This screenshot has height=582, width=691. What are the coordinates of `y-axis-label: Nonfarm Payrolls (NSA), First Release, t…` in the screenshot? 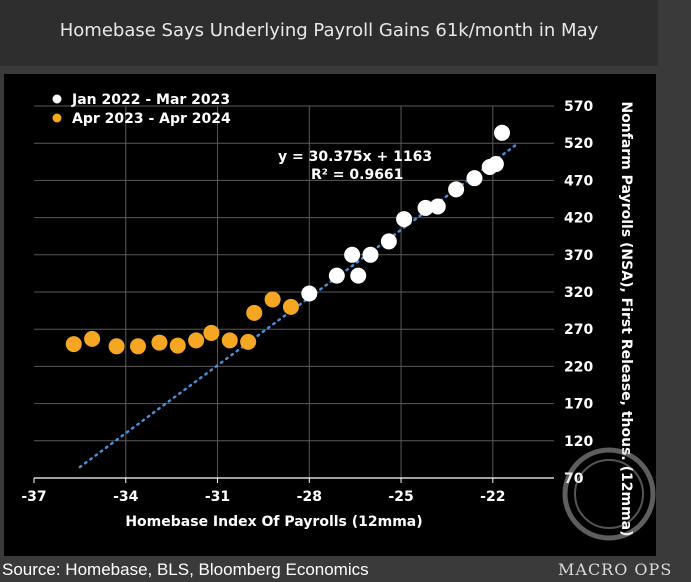 It's located at (626, 318).